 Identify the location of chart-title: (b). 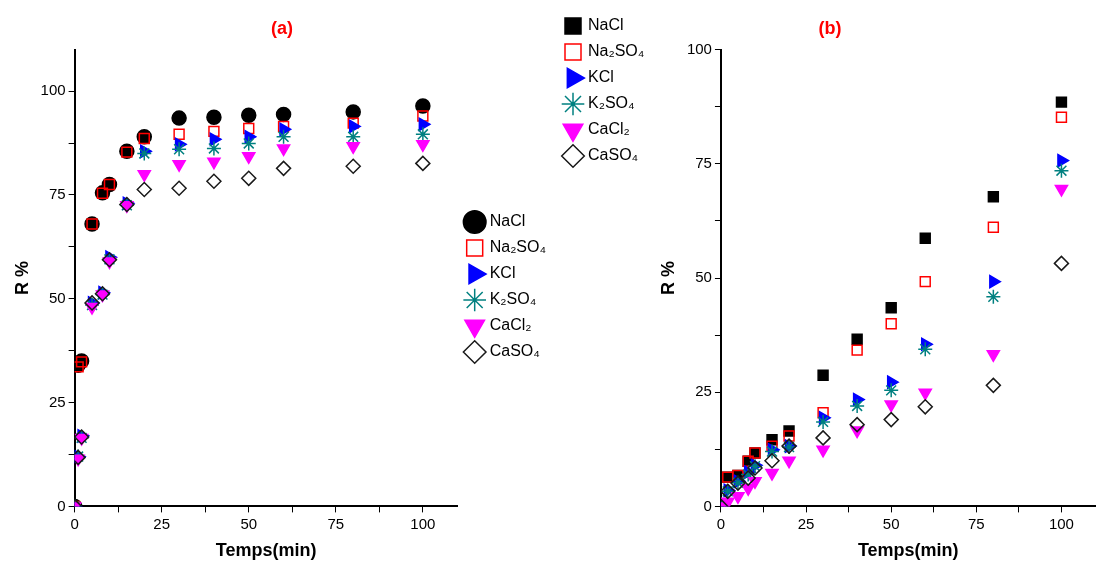
(830, 27).